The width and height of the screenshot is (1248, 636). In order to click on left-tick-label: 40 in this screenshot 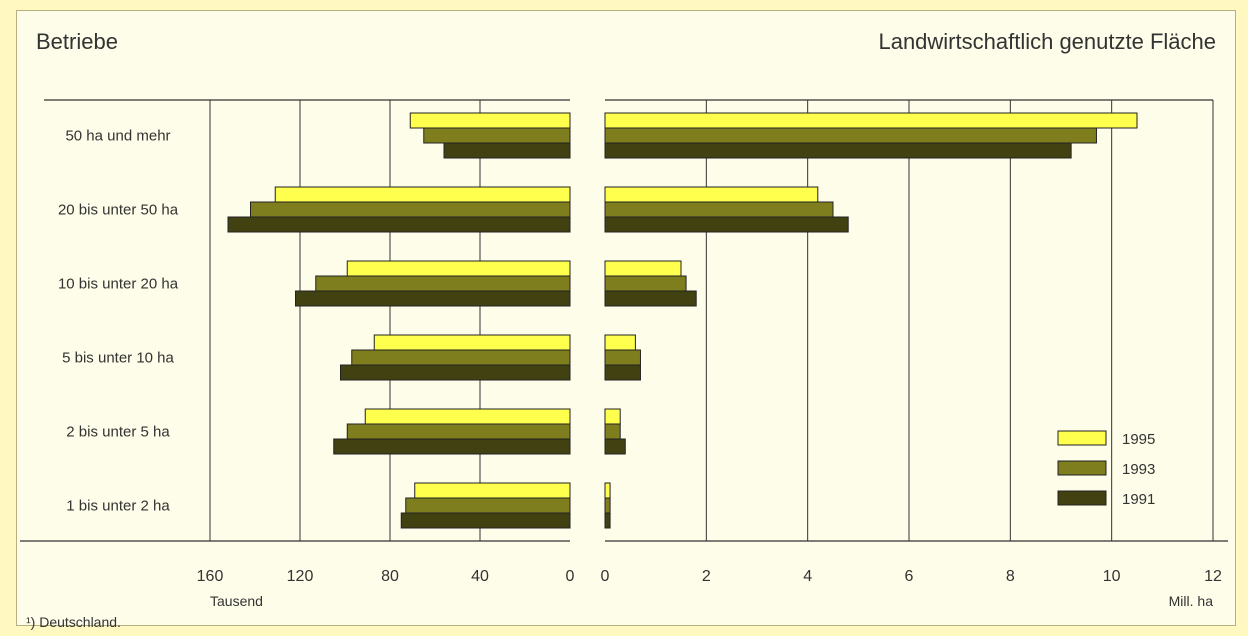, I will do `click(480, 576)`.